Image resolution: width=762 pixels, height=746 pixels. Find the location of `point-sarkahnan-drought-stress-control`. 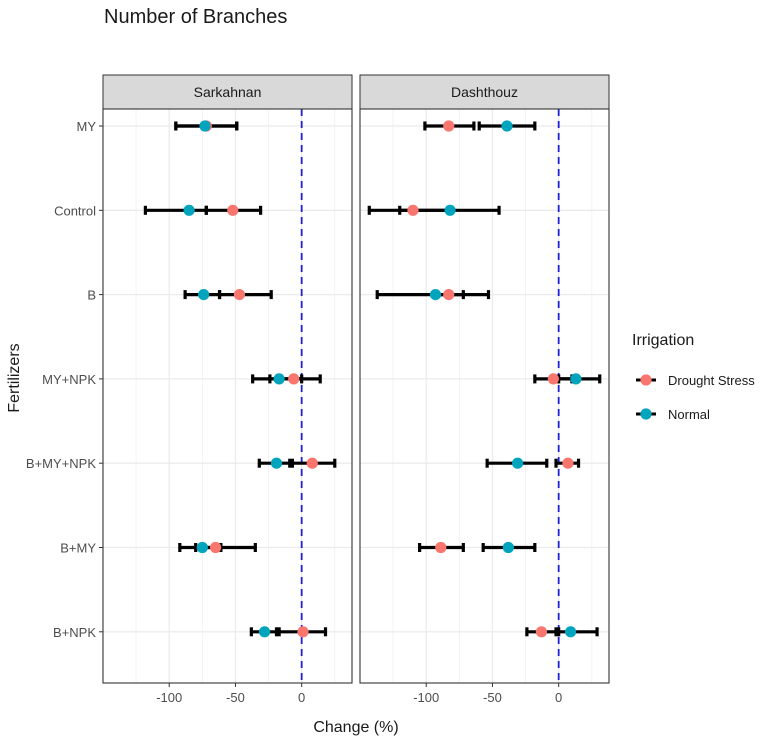

point-sarkahnan-drought-stress-control is located at coordinates (233, 210).